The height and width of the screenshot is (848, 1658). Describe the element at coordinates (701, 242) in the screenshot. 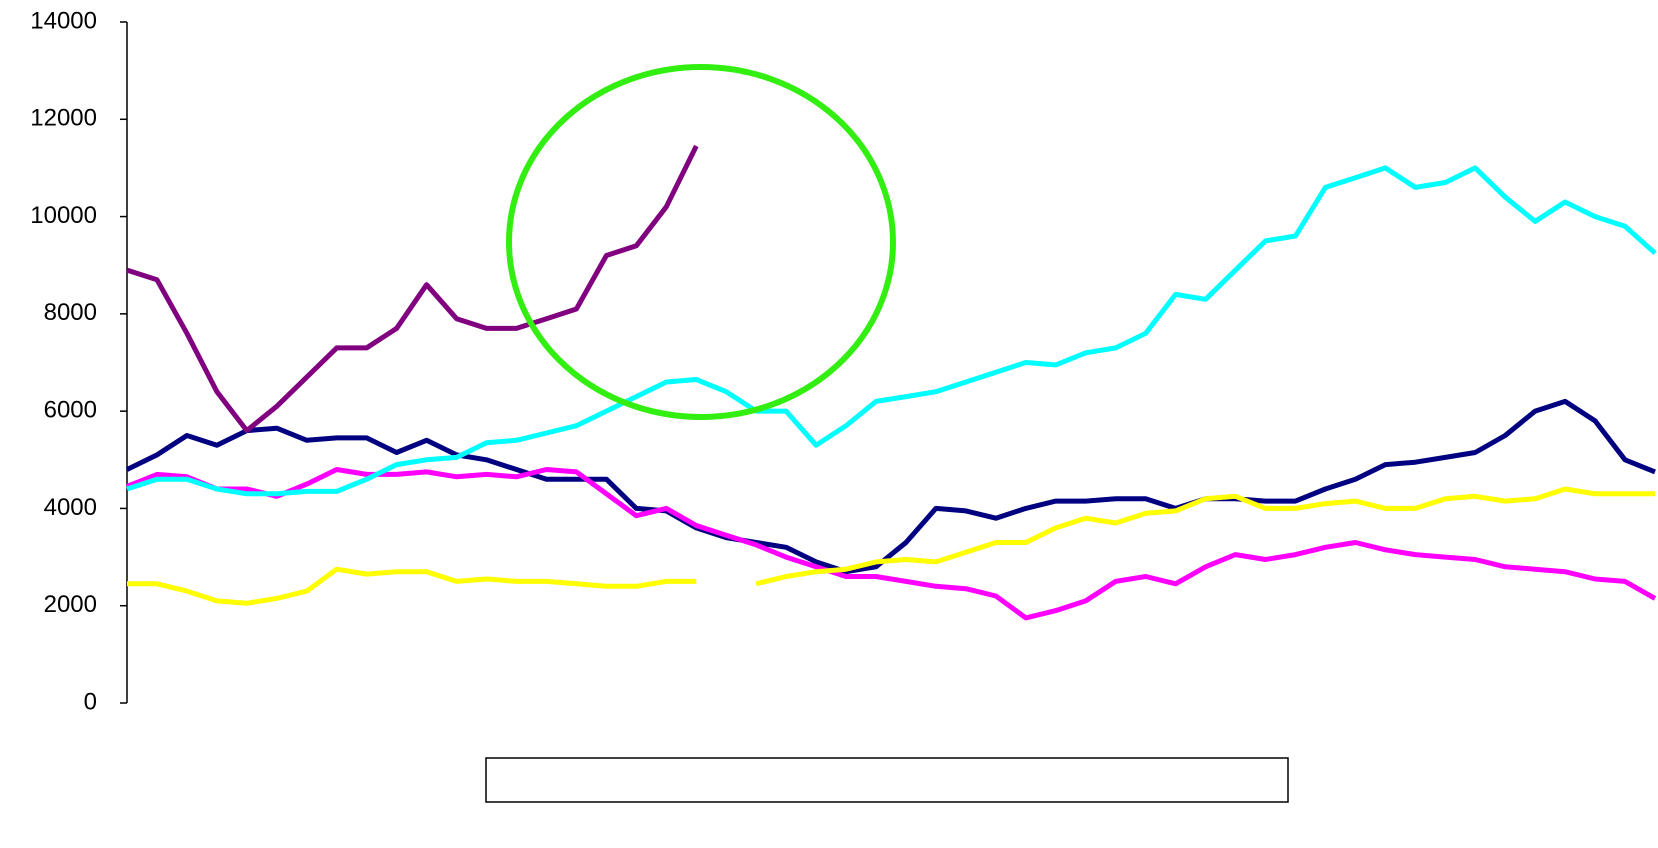

I see `highlight-circle` at that location.